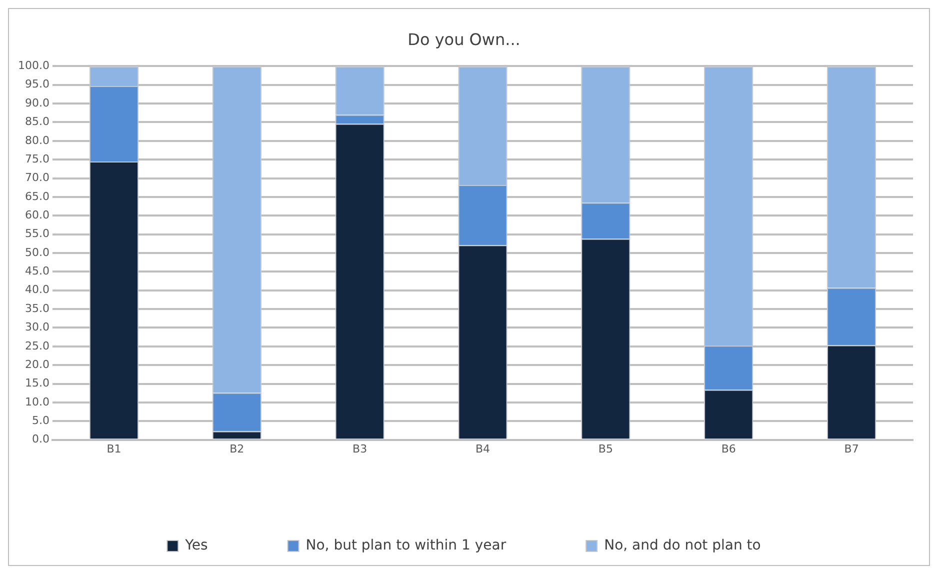  Describe the element at coordinates (37, 140) in the screenshot. I see `y-tick-label: 80.0` at that location.